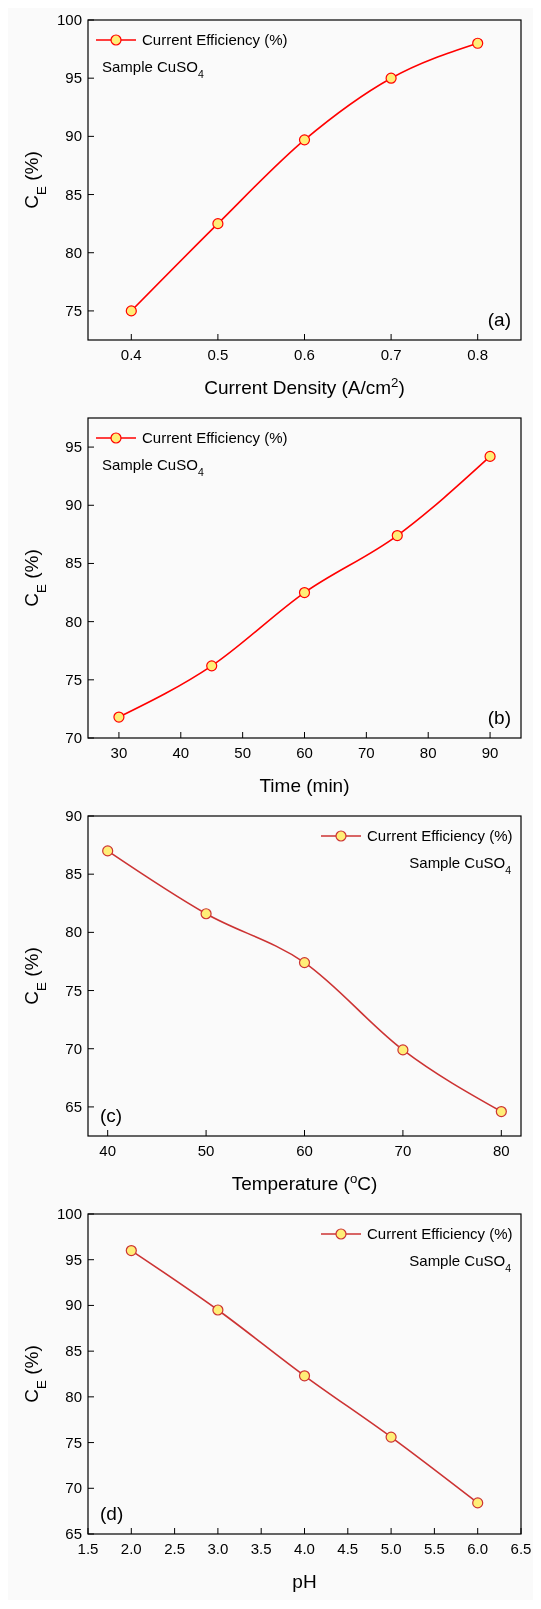 This screenshot has height=1609, width=541. Describe the element at coordinates (499, 319) in the screenshot. I see `annotation: (a)` at that location.